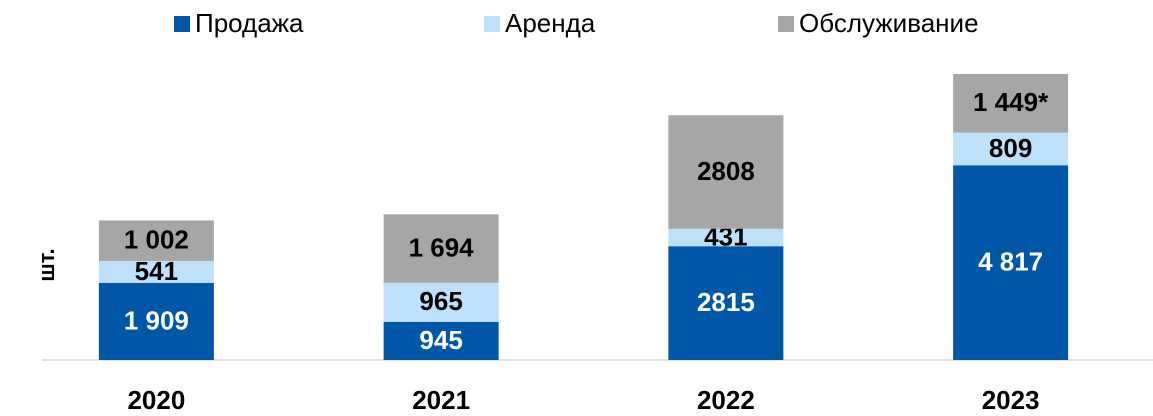 This screenshot has width=1153, height=416. I want to click on data-label: 965, so click(440, 301).